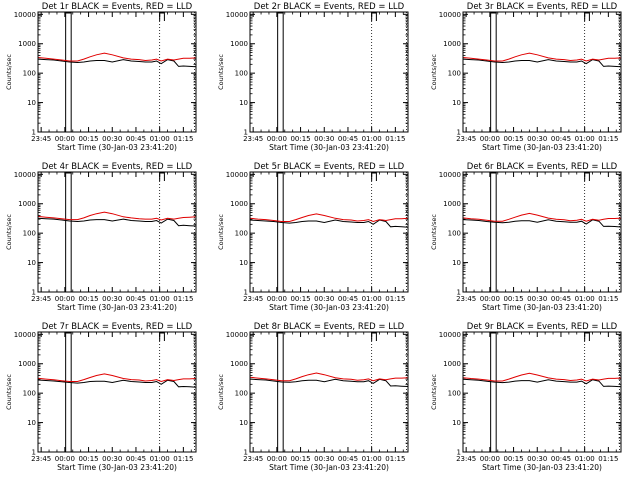 This screenshot has height=480, width=640. I want to click on panel-title: Det 8r BLACK = Events, RED = LLD, so click(329, 327).